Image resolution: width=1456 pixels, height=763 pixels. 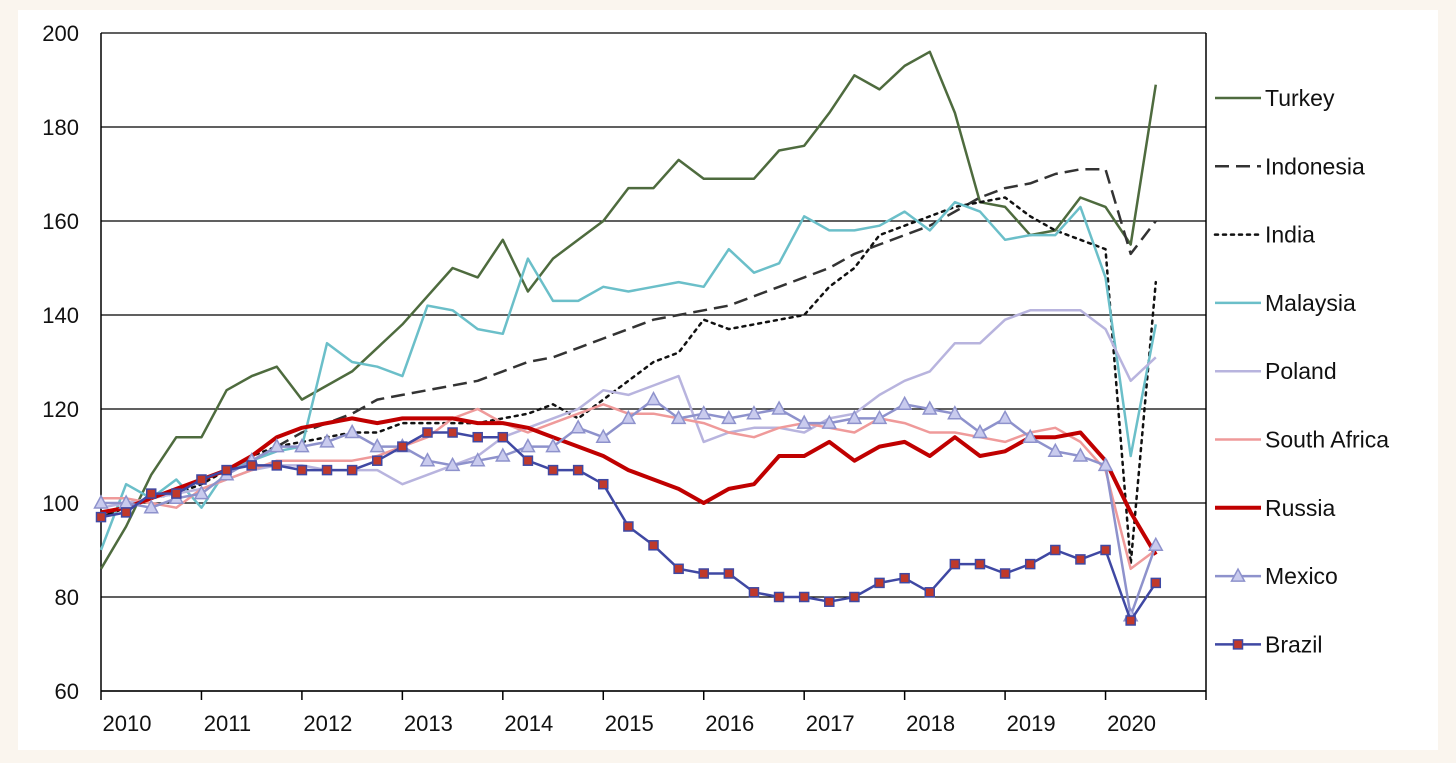 I want to click on y-tick-label: 180, so click(x=60, y=127).